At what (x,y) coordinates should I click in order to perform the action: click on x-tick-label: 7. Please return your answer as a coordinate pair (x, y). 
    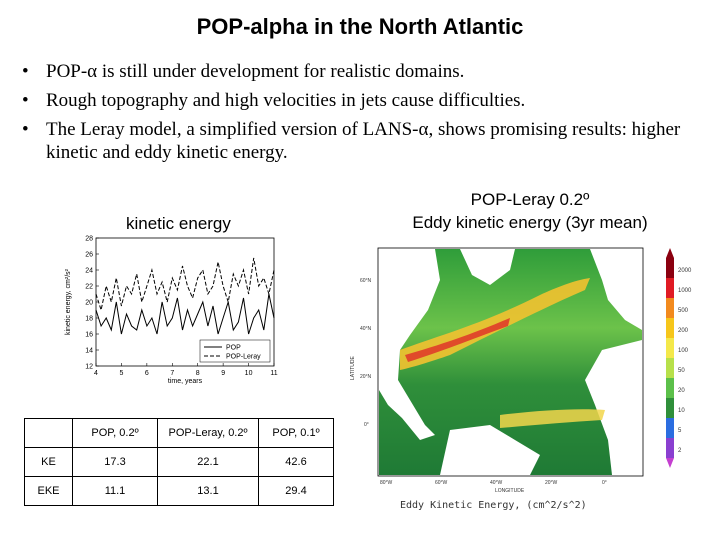
    Looking at the image, I should click on (172, 373).